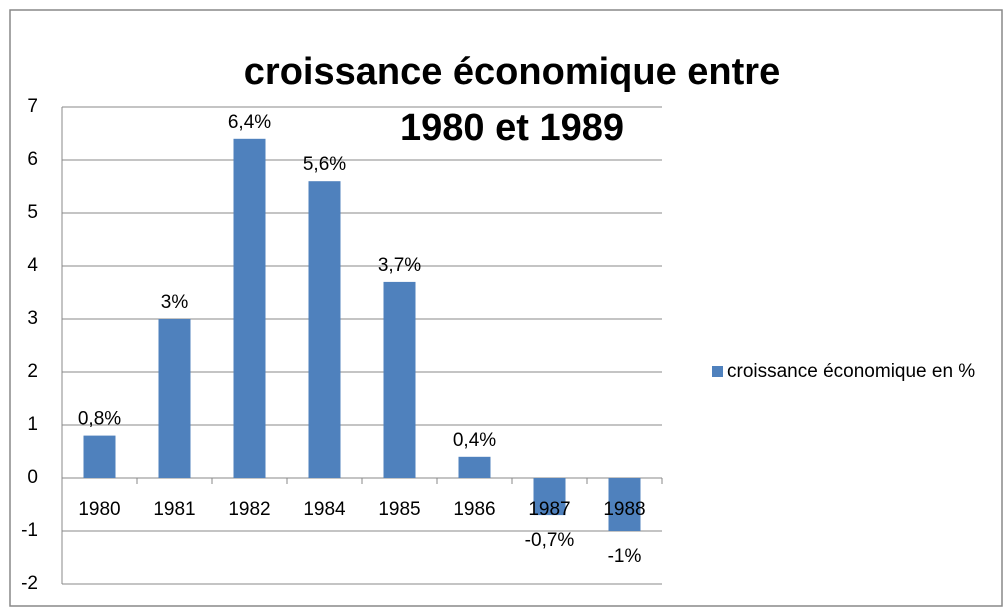  What do you see at coordinates (625, 556) in the screenshot?
I see `data-label: -1%` at bounding box center [625, 556].